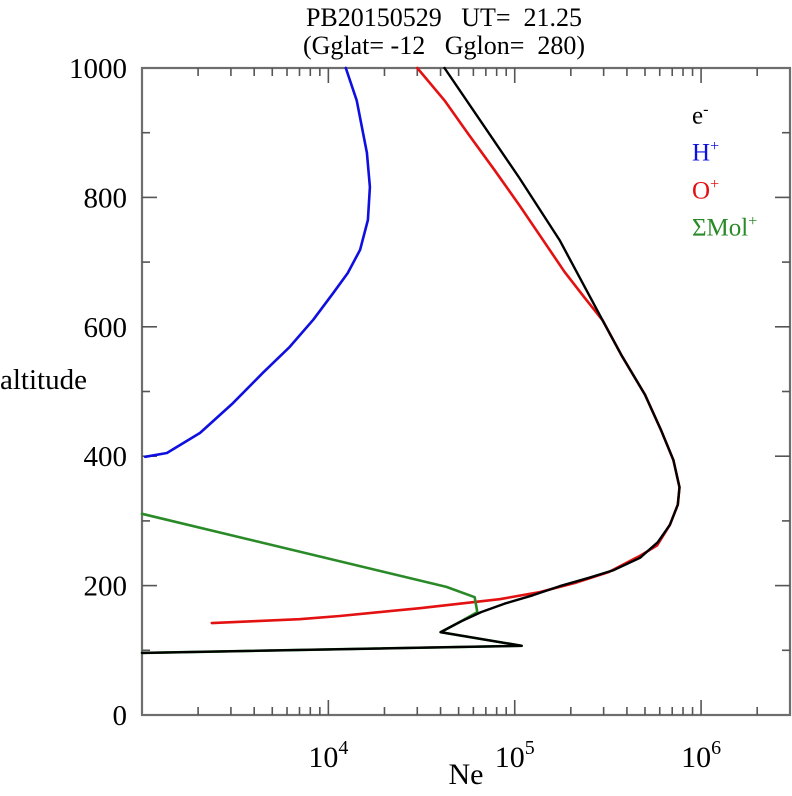 The height and width of the screenshot is (796, 792). Describe the element at coordinates (98, 69) in the screenshot. I see `y-tick-label: 1000` at that location.